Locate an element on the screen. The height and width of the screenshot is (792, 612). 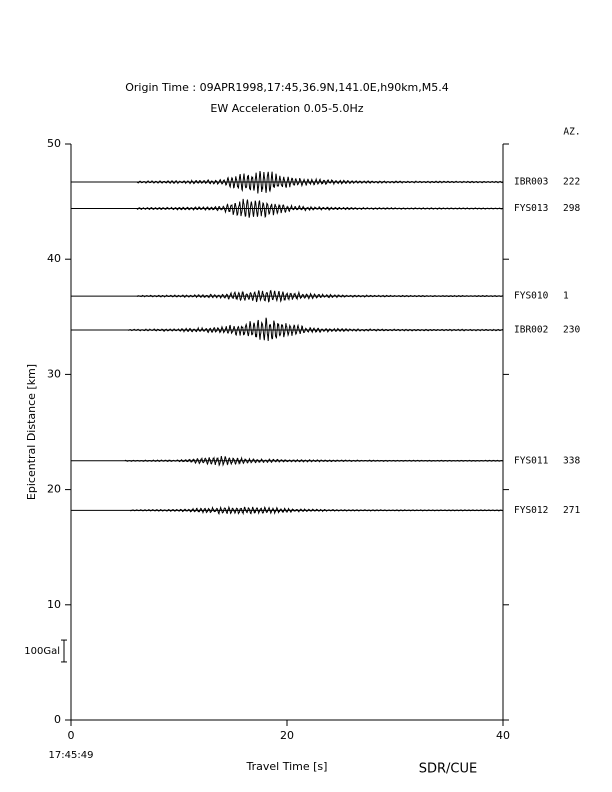
station-azimuth: 230 is located at coordinates (571, 330).